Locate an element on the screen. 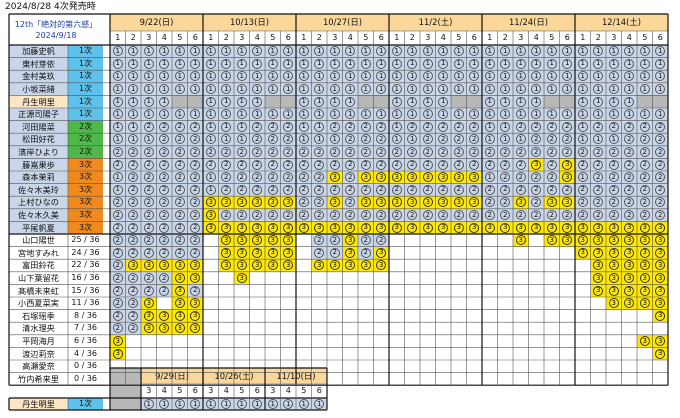 Image resolution: width=680 pixels, height=418 pixels. member-name: 石塚瑶季 is located at coordinates (38, 316).